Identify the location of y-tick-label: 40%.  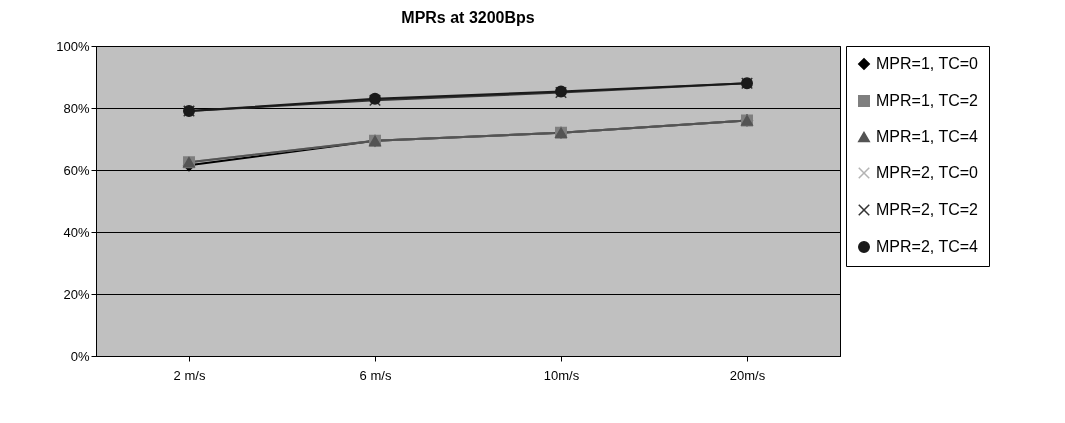
(76, 232).